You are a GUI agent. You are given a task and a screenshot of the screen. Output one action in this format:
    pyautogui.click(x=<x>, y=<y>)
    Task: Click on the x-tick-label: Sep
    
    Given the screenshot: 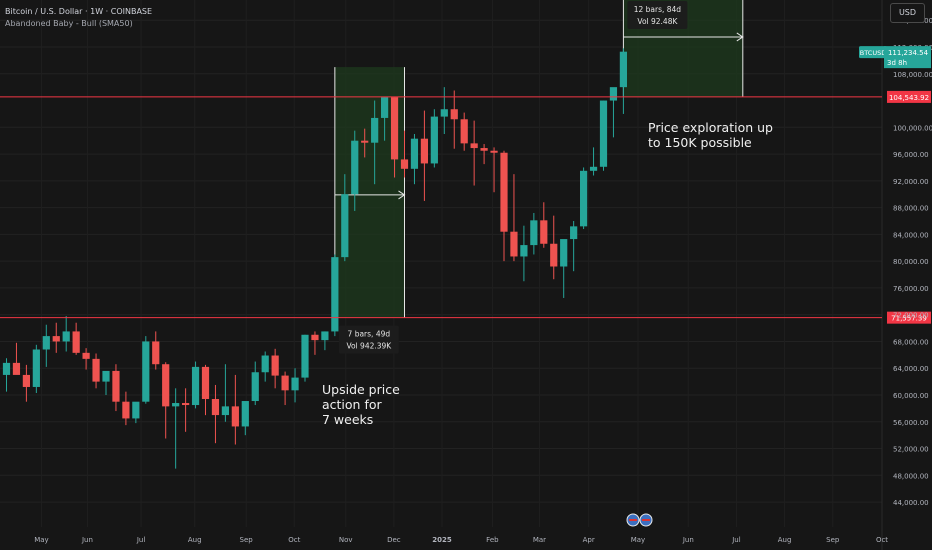 What is the action you would take?
    pyautogui.click(x=247, y=540)
    